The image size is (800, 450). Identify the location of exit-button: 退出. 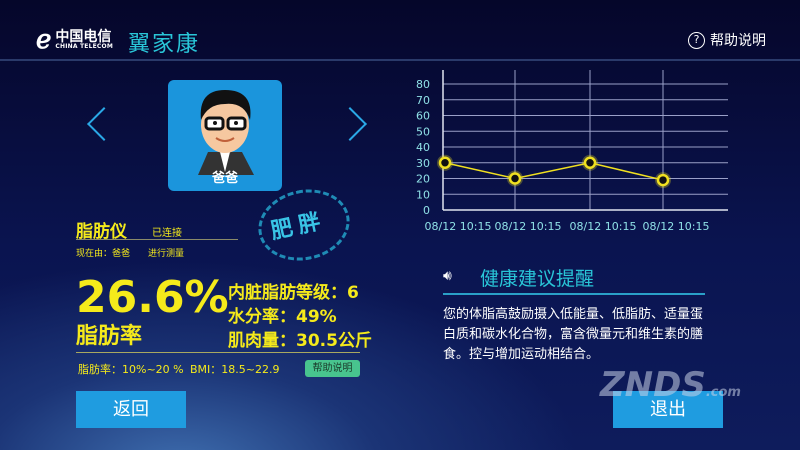
(668, 409).